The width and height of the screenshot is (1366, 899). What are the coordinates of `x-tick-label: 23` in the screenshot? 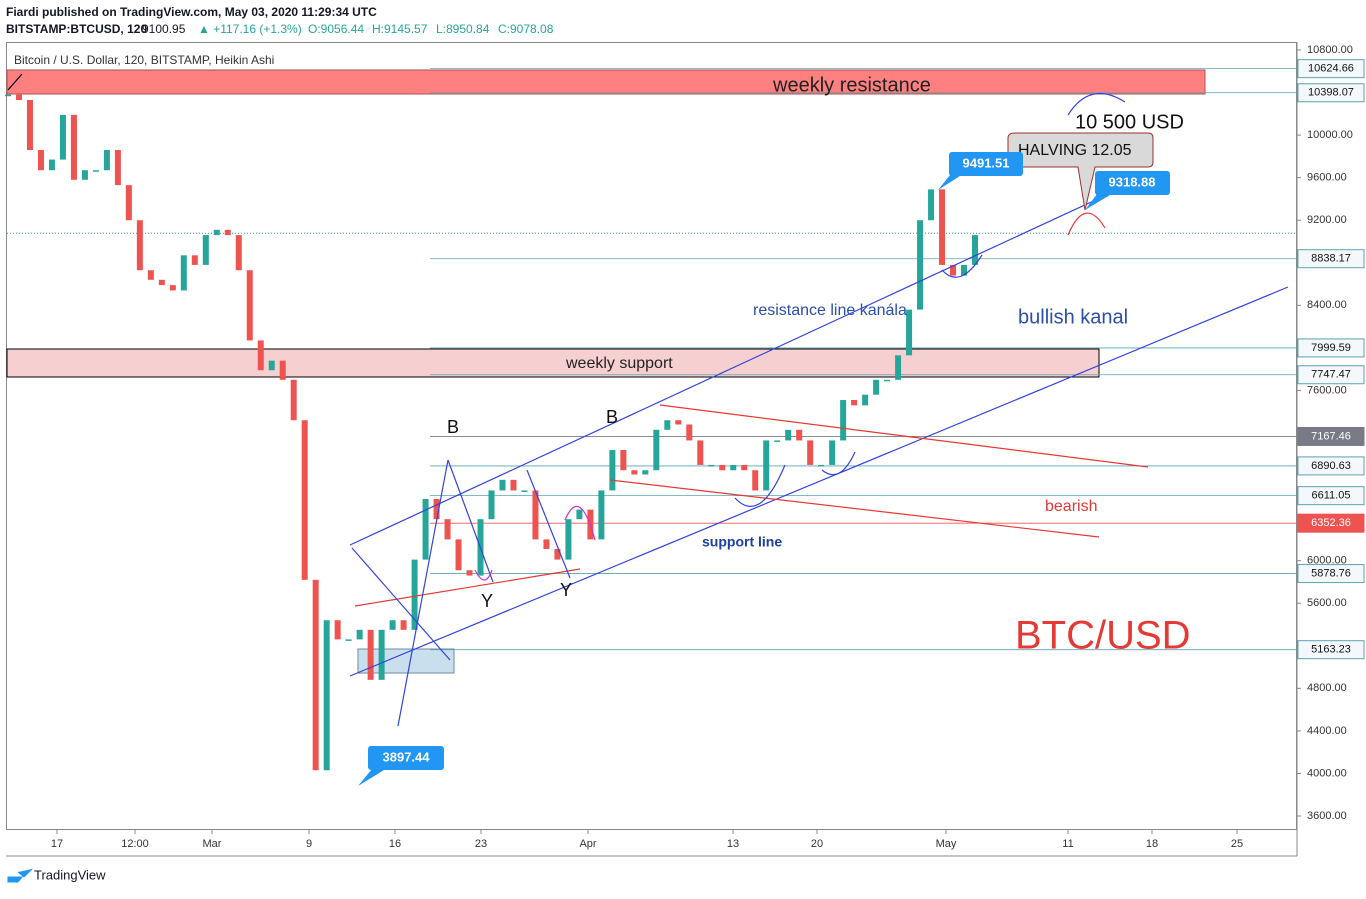 It's located at (481, 844).